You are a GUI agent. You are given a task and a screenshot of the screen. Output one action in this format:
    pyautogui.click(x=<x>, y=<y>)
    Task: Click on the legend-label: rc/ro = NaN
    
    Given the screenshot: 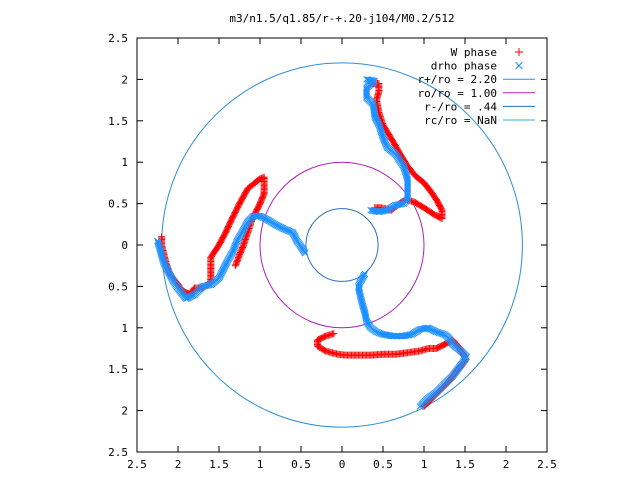 What is the action you would take?
    pyautogui.click(x=460, y=120)
    